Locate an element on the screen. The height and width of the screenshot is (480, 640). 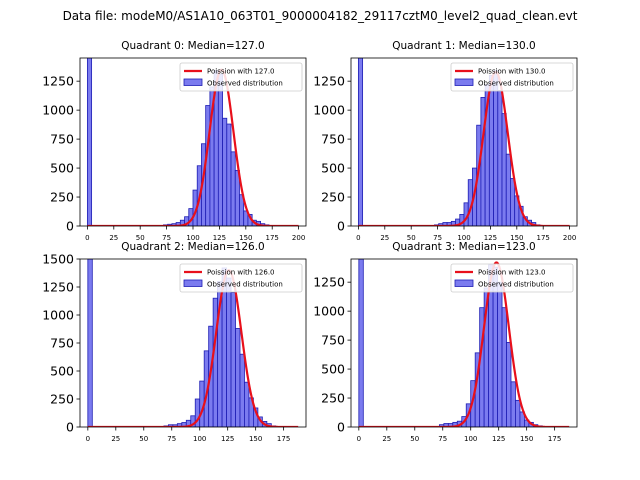
legend: Poission with 123.0 Observed distribution is located at coordinates (512, 278).